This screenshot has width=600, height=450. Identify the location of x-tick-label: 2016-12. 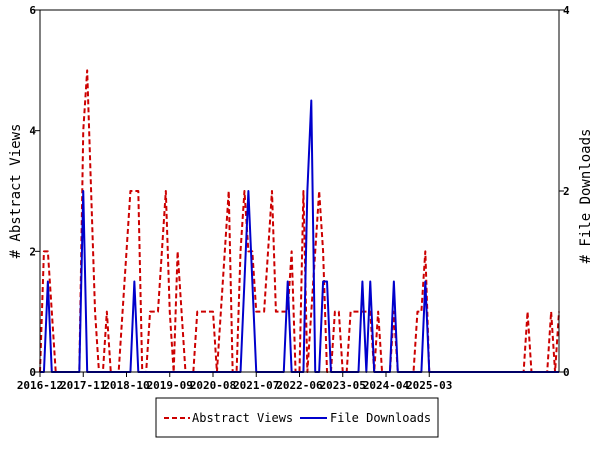
(40, 385).